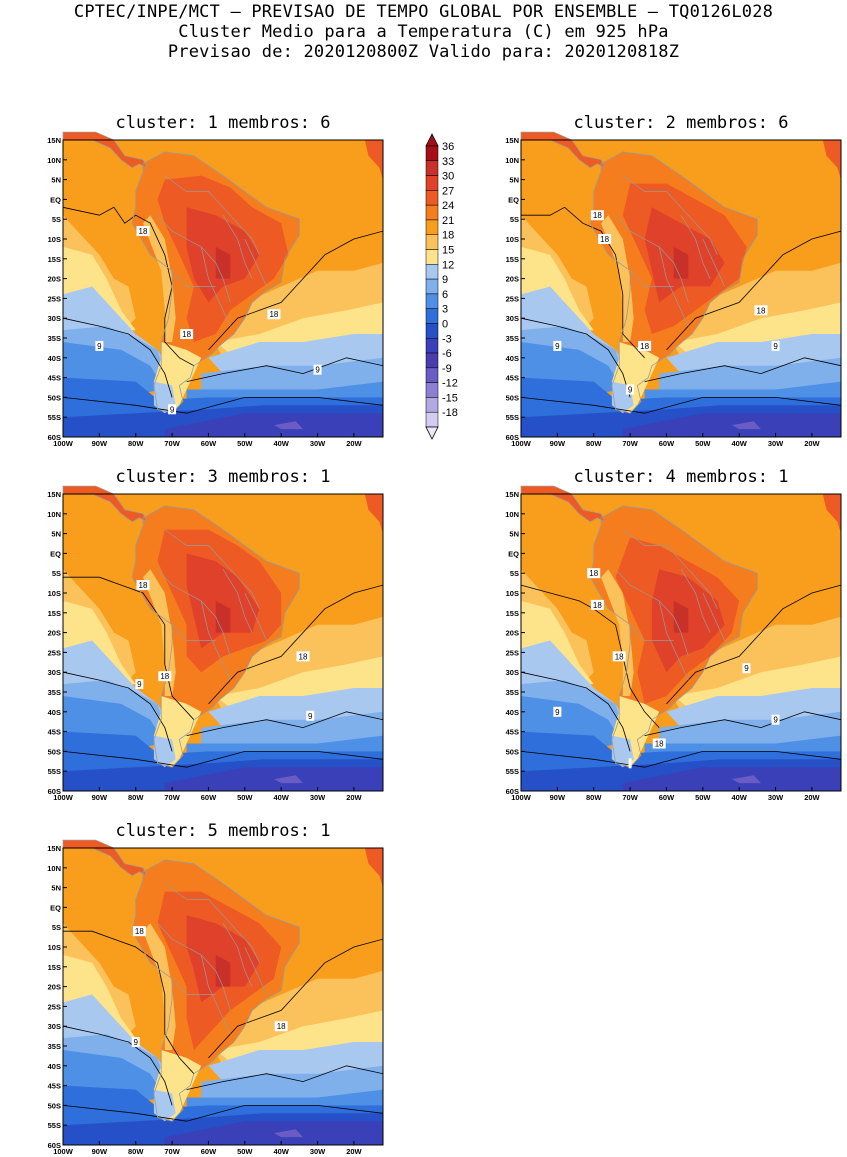 The height and width of the screenshot is (1157, 847). I want to click on colorbar-label: 27, so click(448, 191).